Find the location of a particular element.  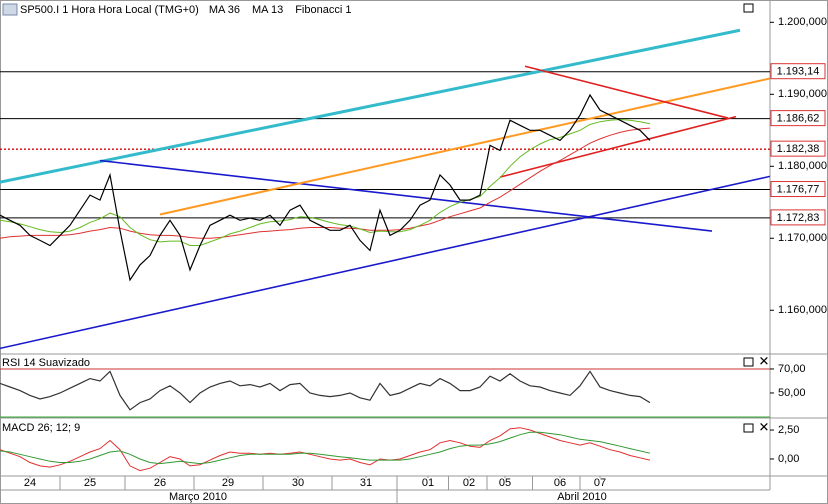

period-label: Março 2010 is located at coordinates (198, 497).